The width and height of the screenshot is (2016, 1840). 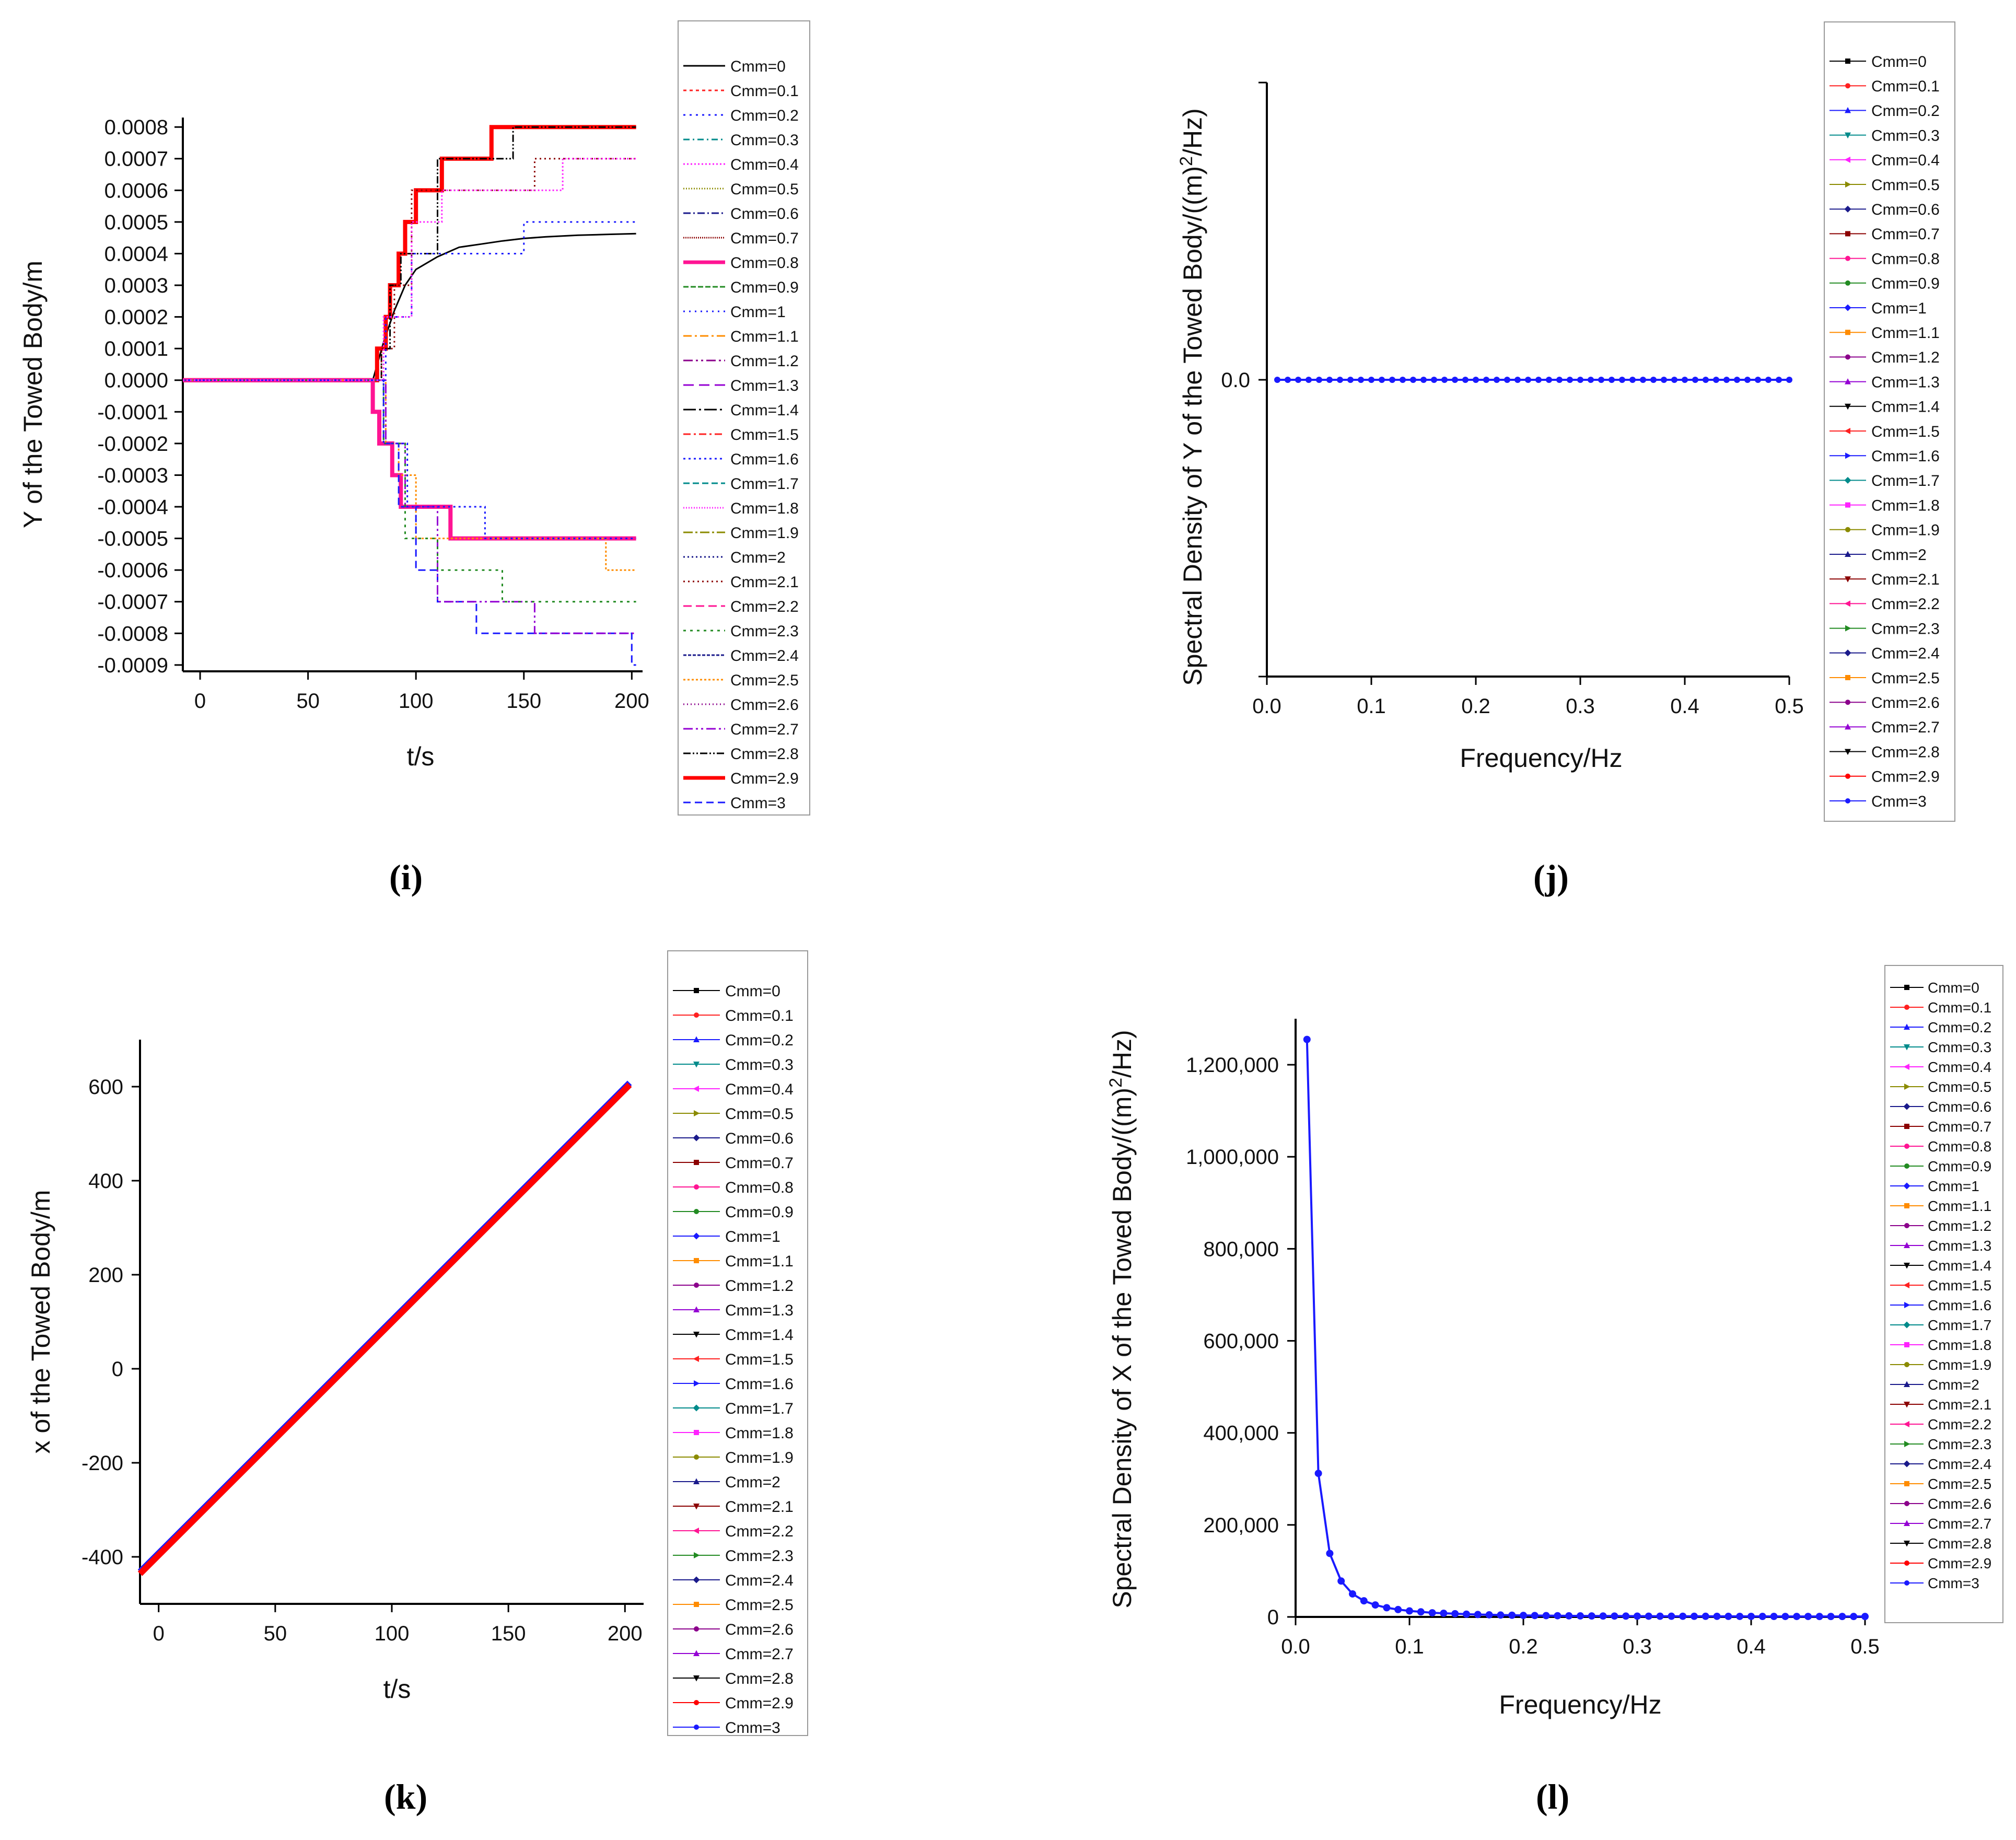 What do you see at coordinates (1905, 678) in the screenshot?
I see `legend-entry: Cmm=2.5` at bounding box center [1905, 678].